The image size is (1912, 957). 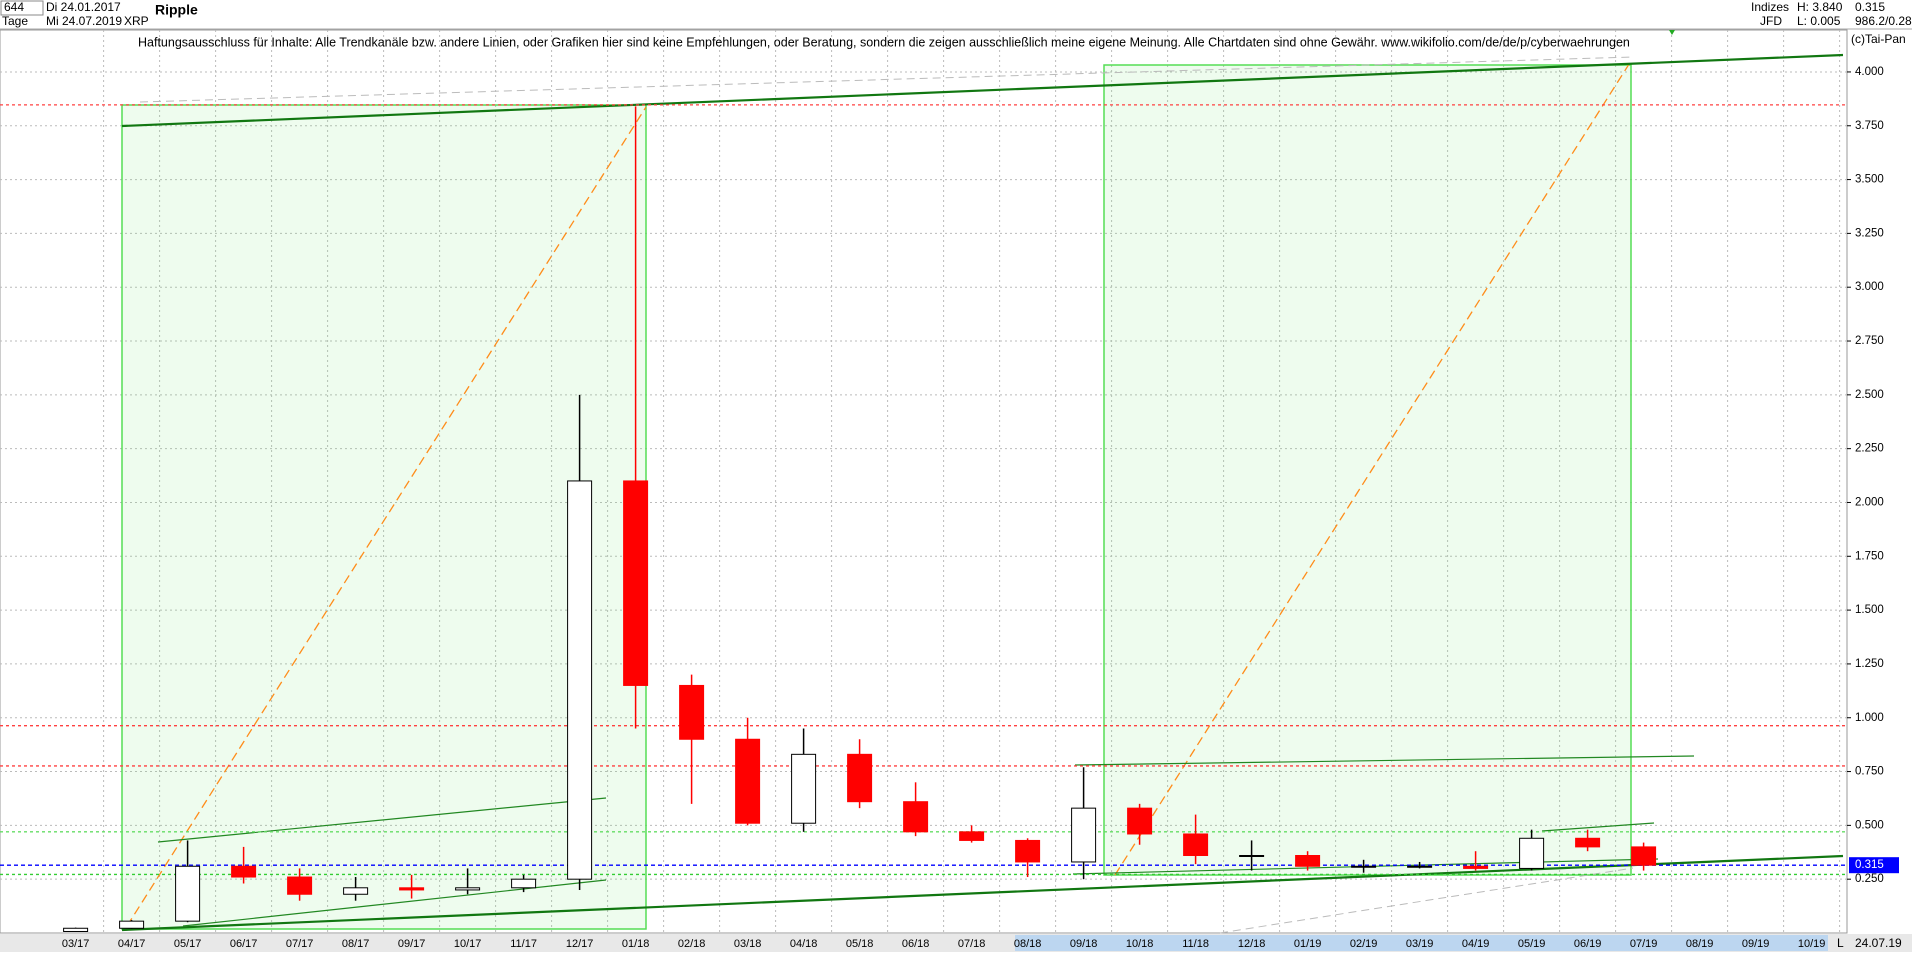 I want to click on x-tick-label: 08/18, so click(x=1028, y=944).